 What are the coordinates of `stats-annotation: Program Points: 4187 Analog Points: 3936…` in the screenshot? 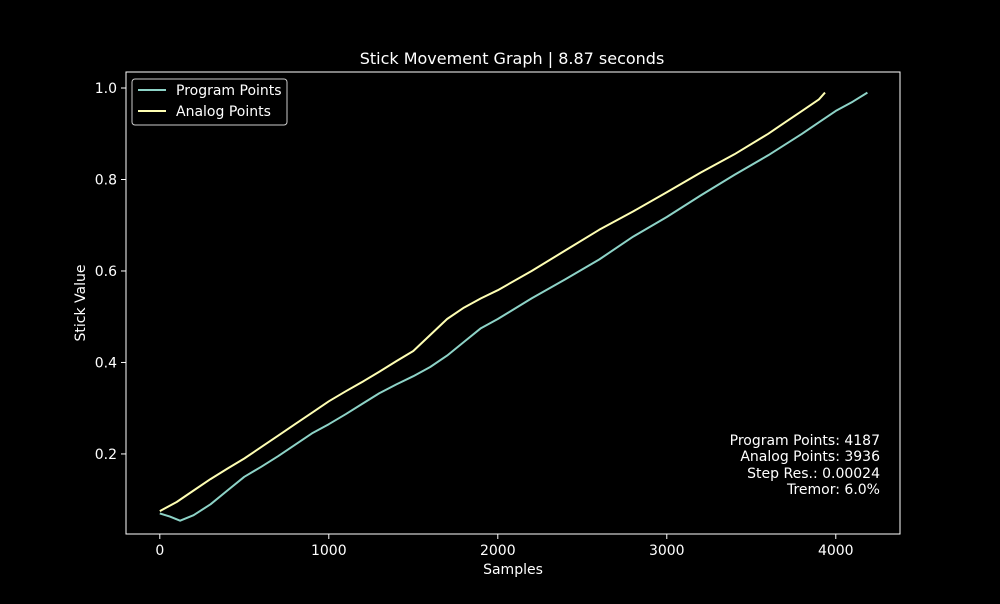 It's located at (805, 465).